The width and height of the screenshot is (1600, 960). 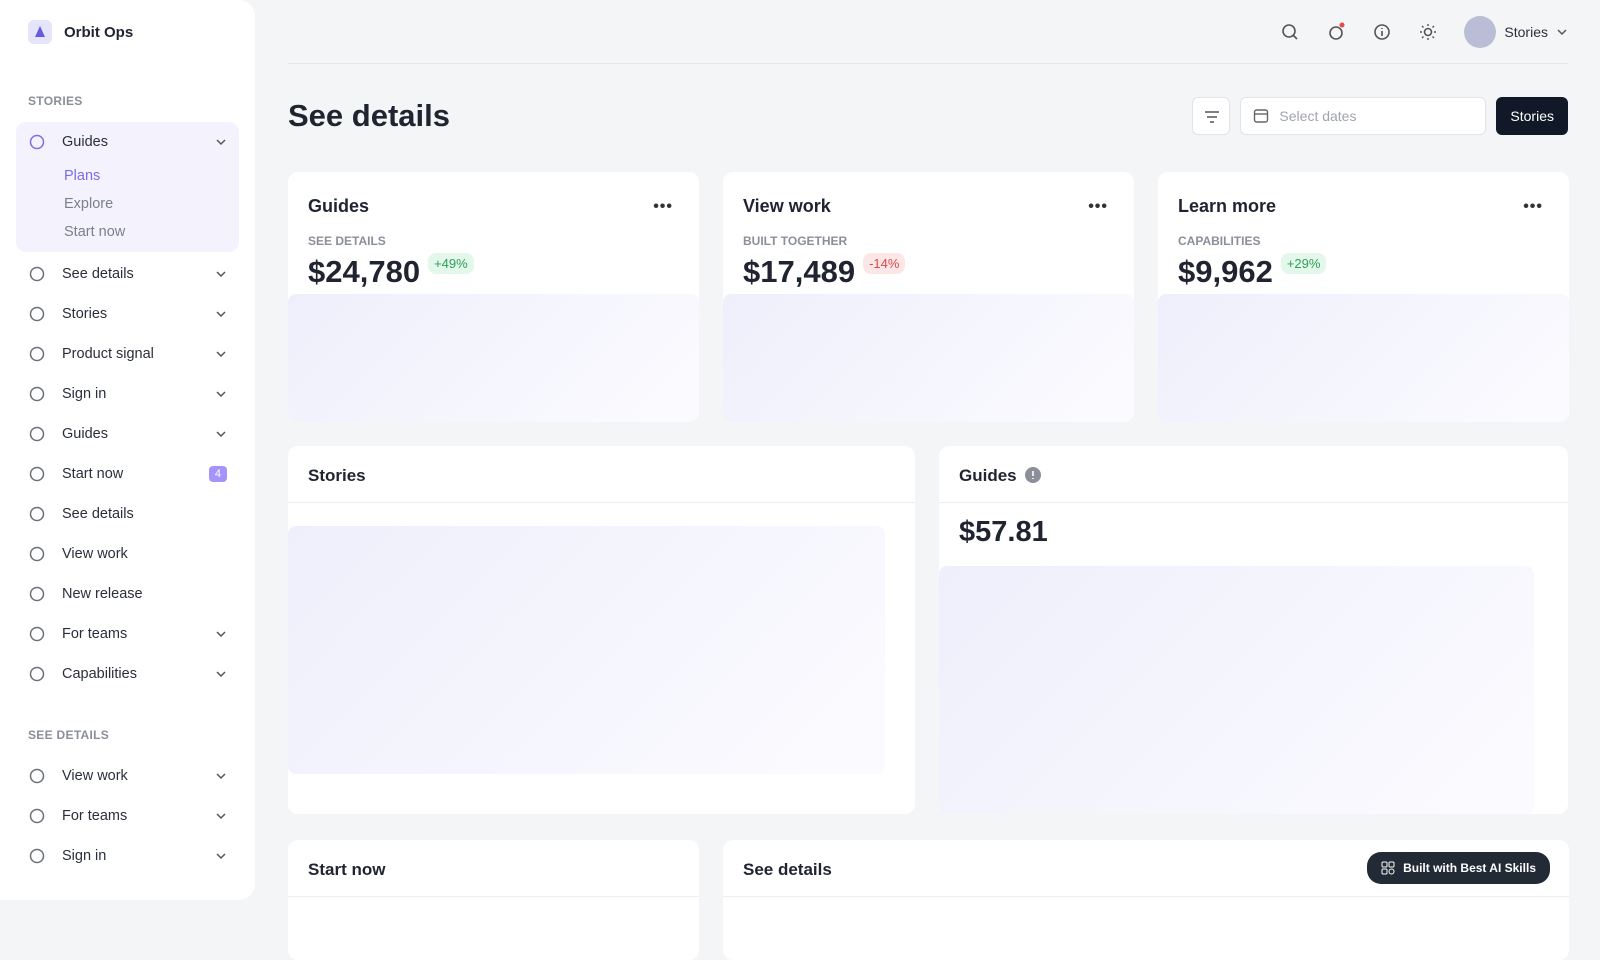 What do you see at coordinates (787, 869) in the screenshot?
I see `panel-title: See details` at bounding box center [787, 869].